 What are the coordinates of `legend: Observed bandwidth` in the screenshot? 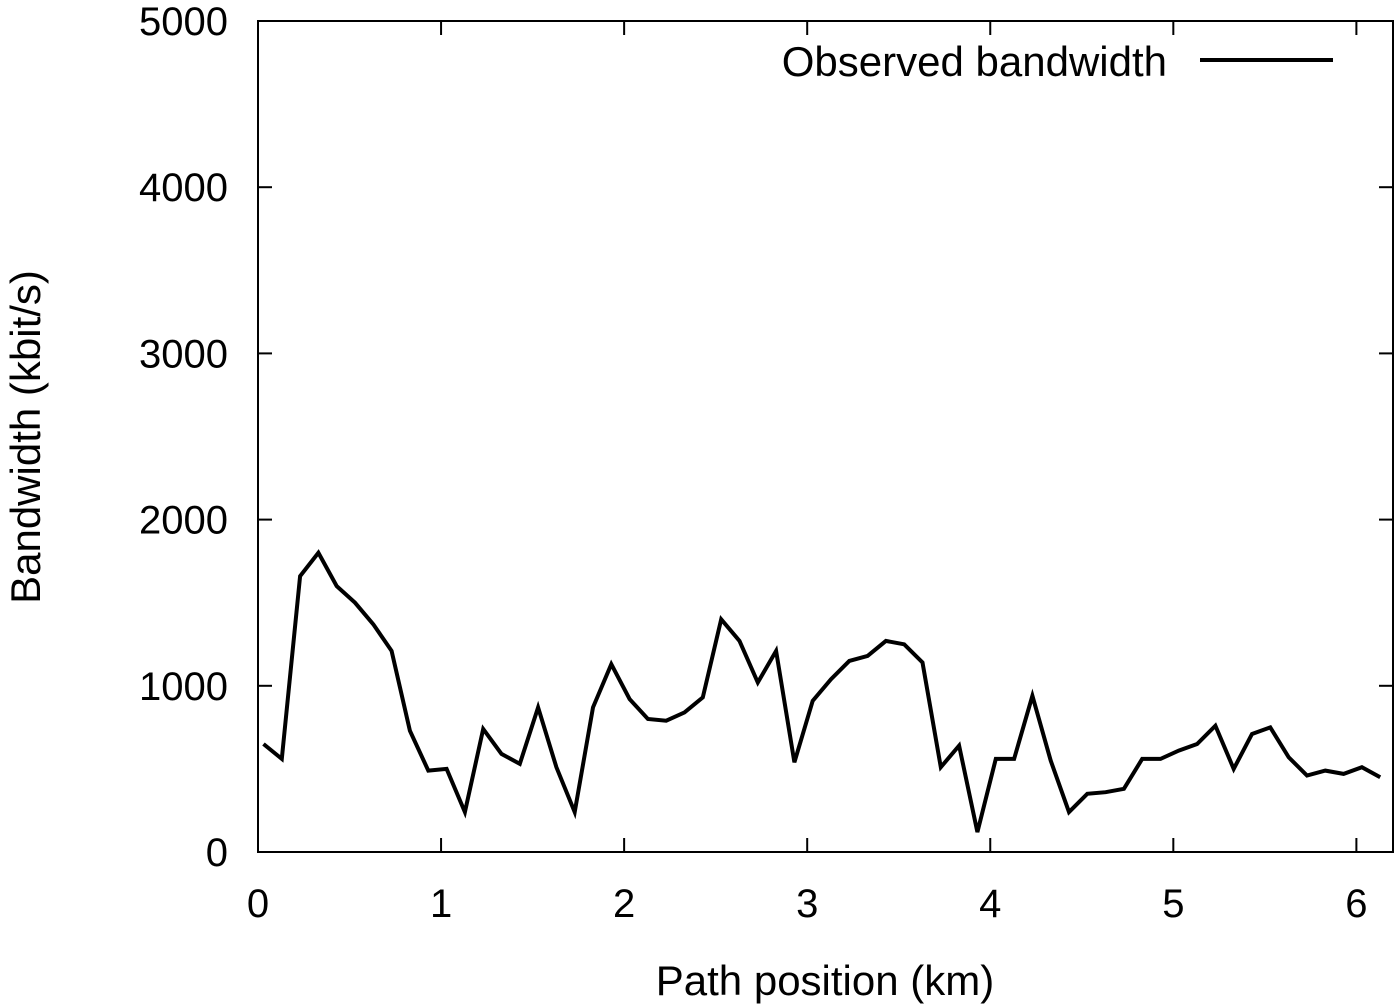 It's located at (1057, 61).